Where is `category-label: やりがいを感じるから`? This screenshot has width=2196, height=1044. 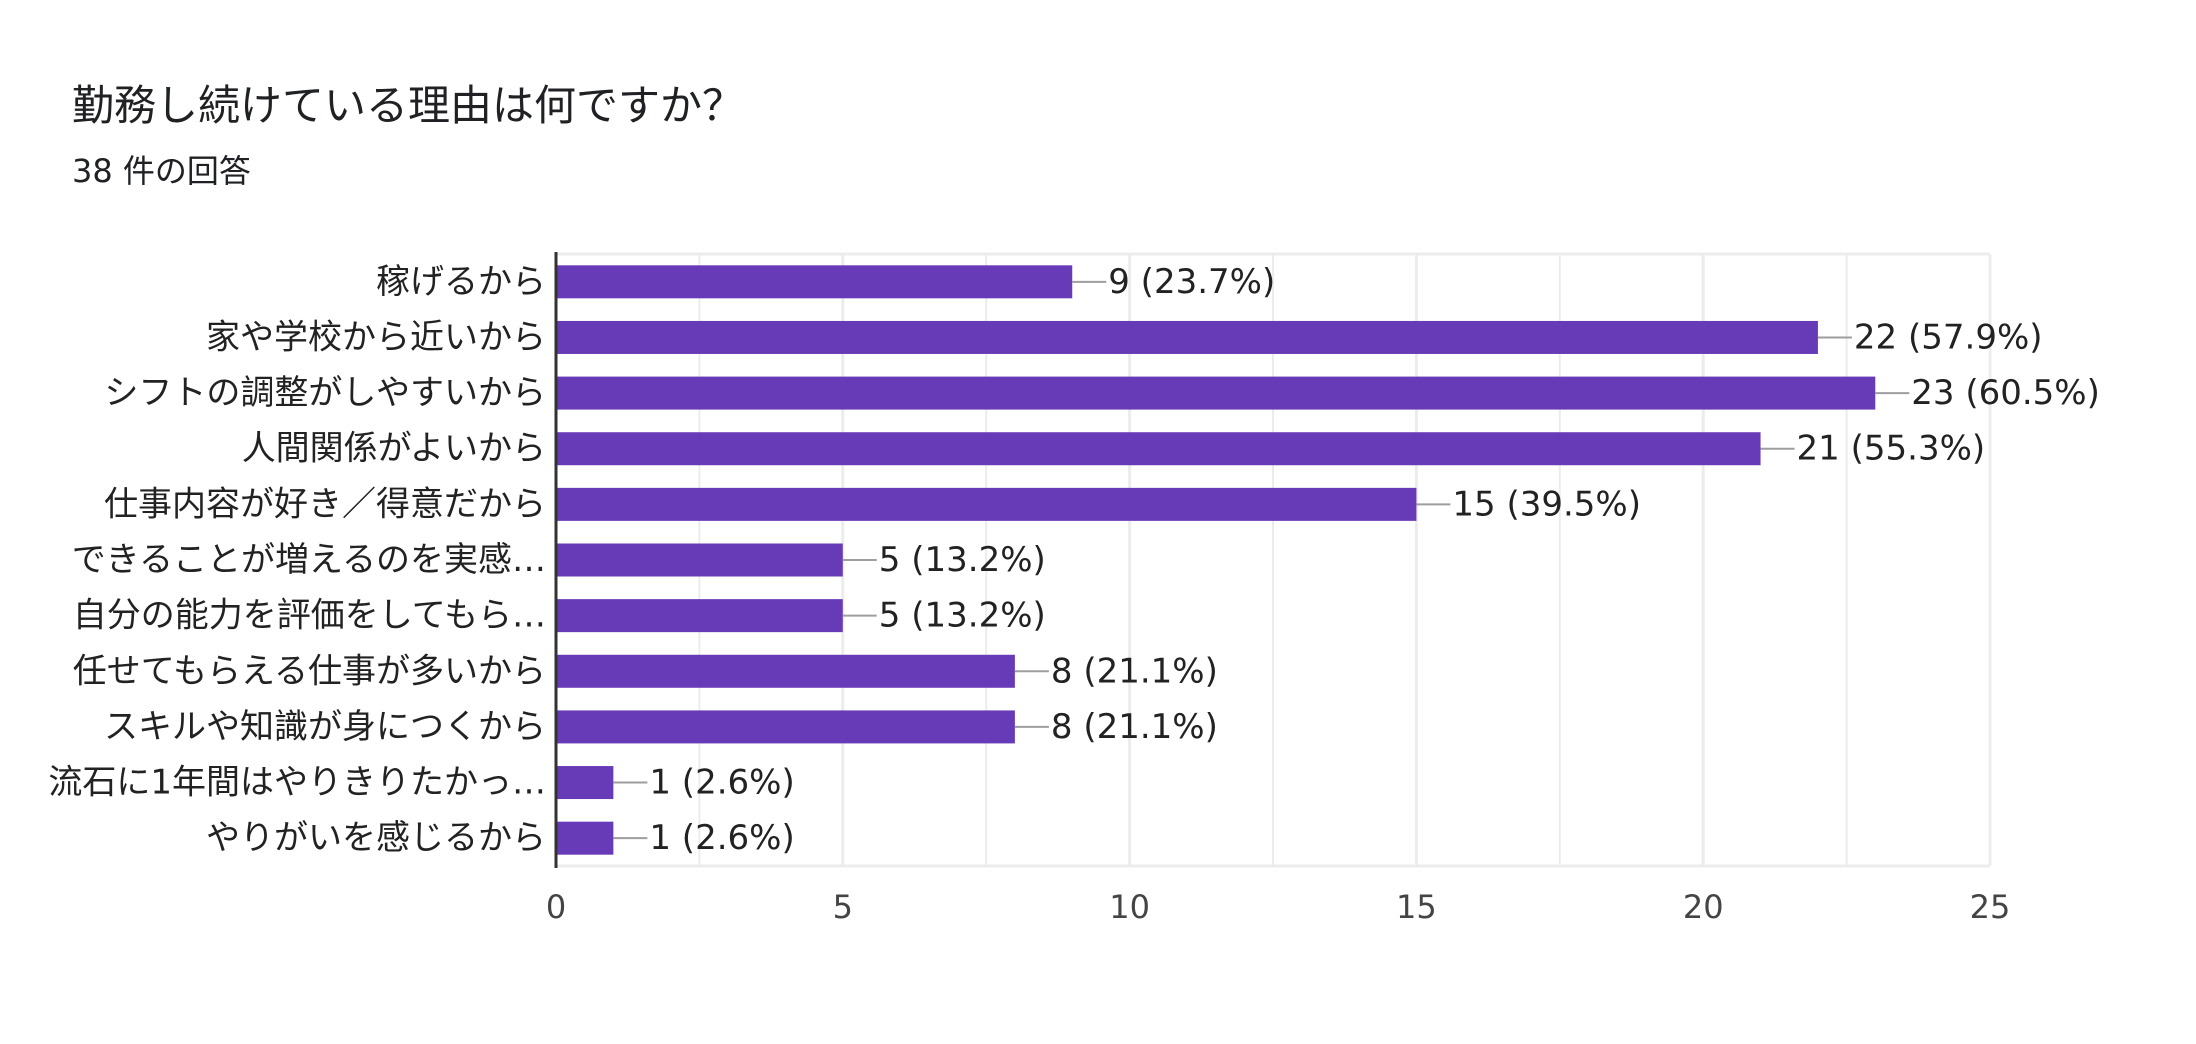
category-label: やりがいを感じるから is located at coordinates (376, 838).